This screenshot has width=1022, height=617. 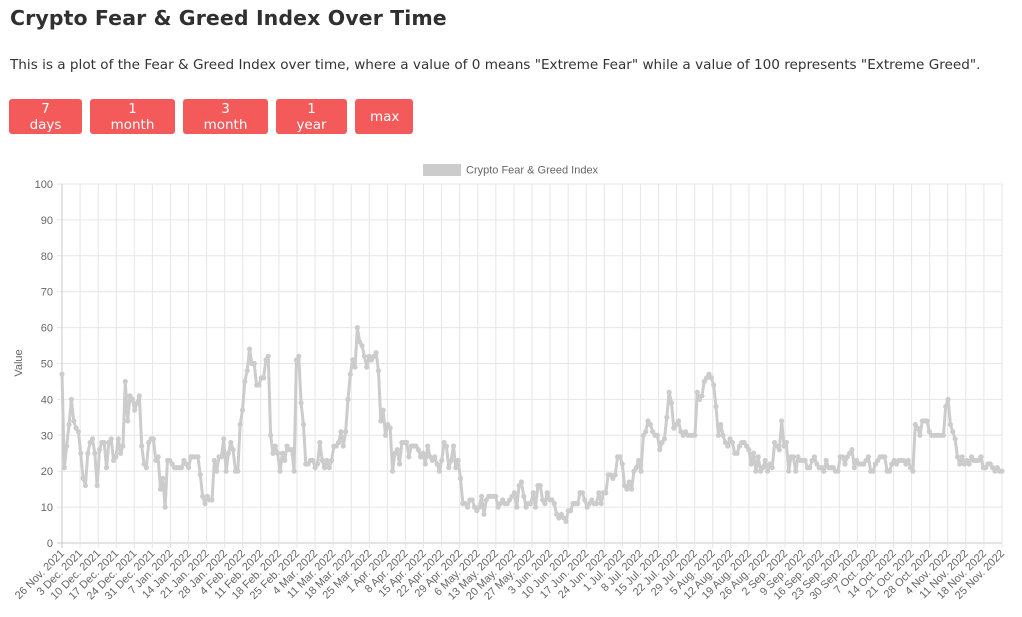 I want to click on range-button-group: 7 days 1 month 3 month 1 year max, so click(x=211, y=116).